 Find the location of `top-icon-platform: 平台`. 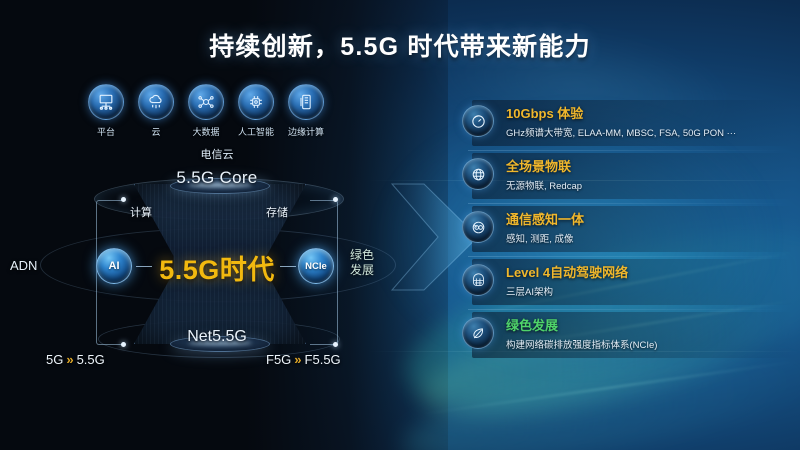

top-icon-platform: 平台 is located at coordinates (106, 111).